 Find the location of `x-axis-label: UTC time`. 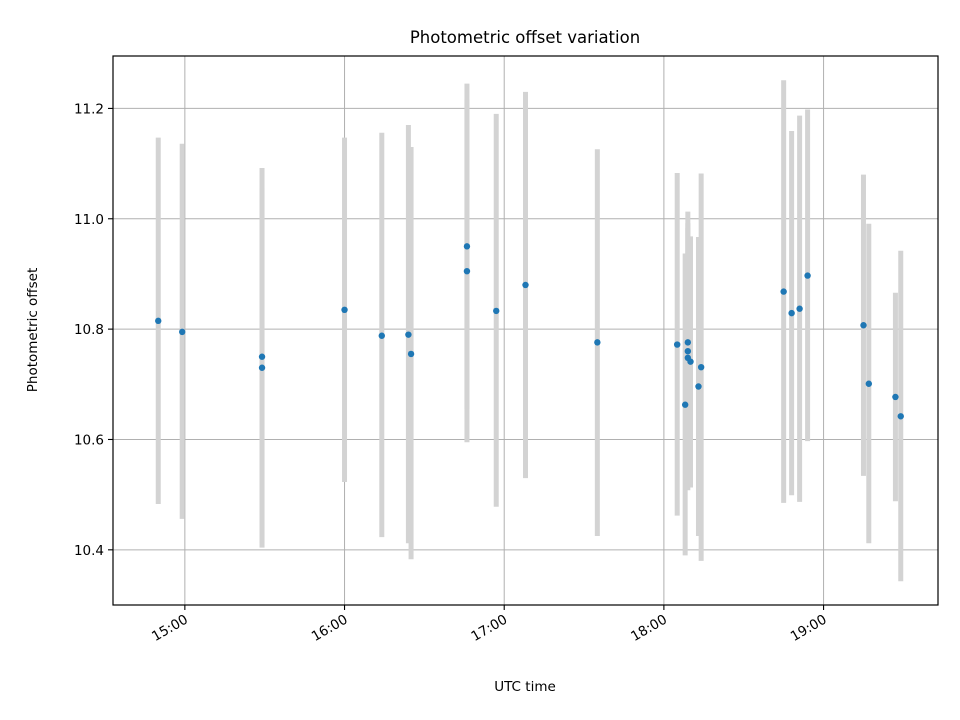

x-axis-label: UTC time is located at coordinates (525, 687).